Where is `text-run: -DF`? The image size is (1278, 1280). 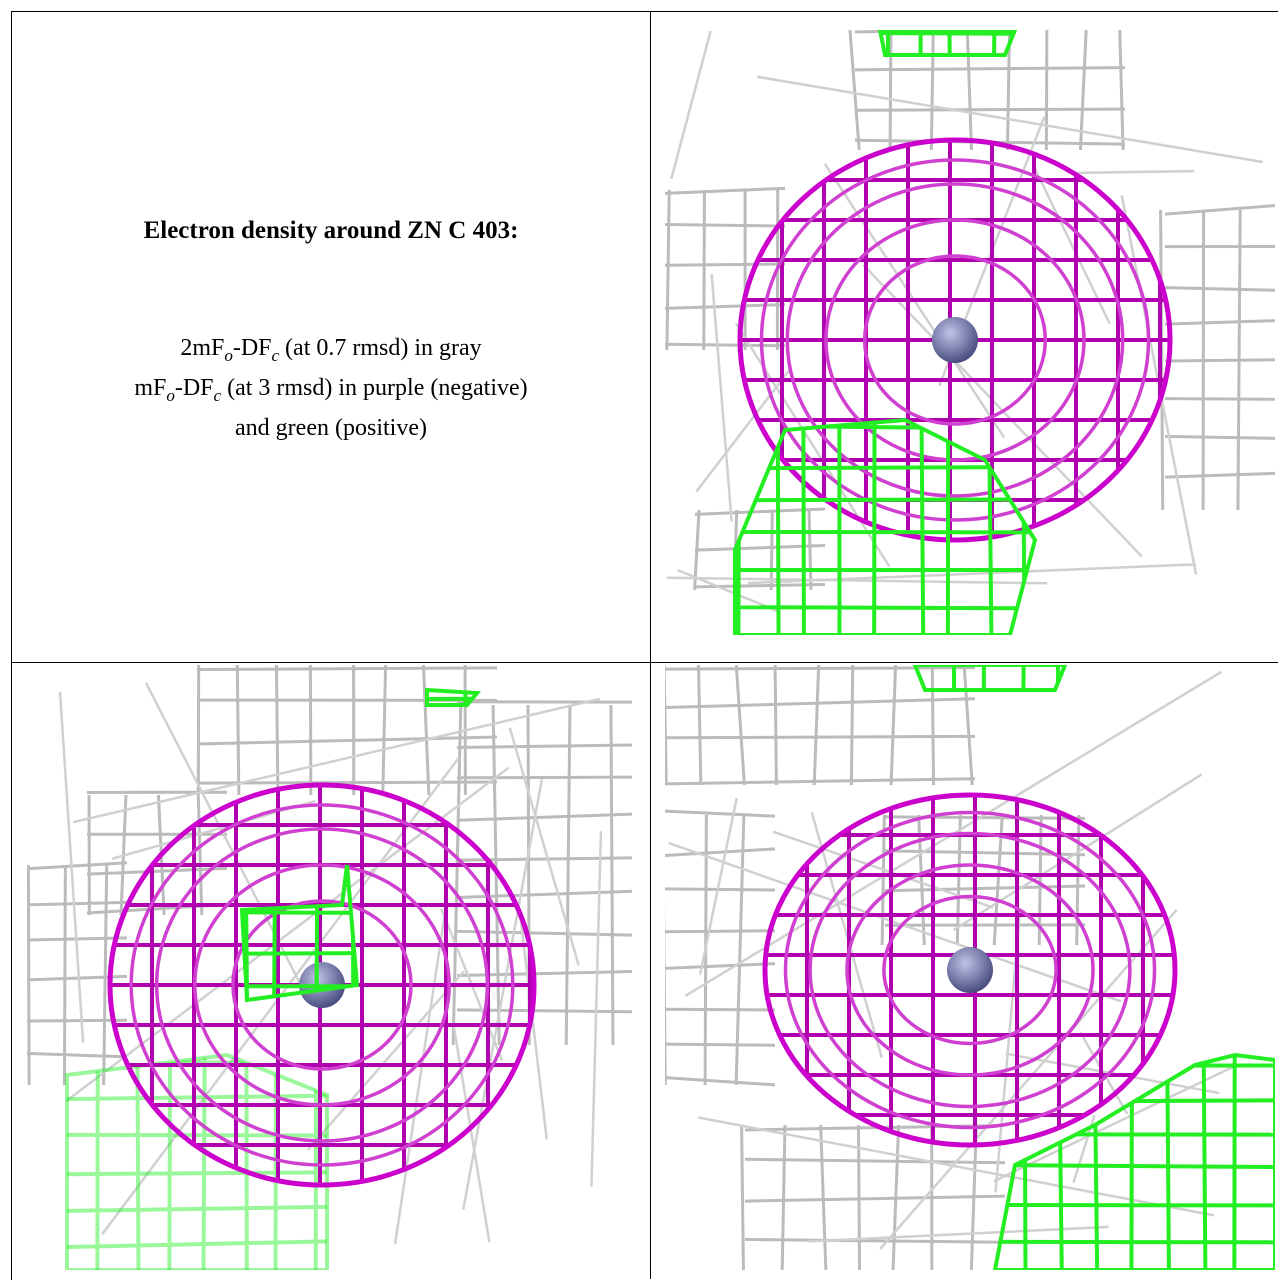 text-run: -DF is located at coordinates (194, 388).